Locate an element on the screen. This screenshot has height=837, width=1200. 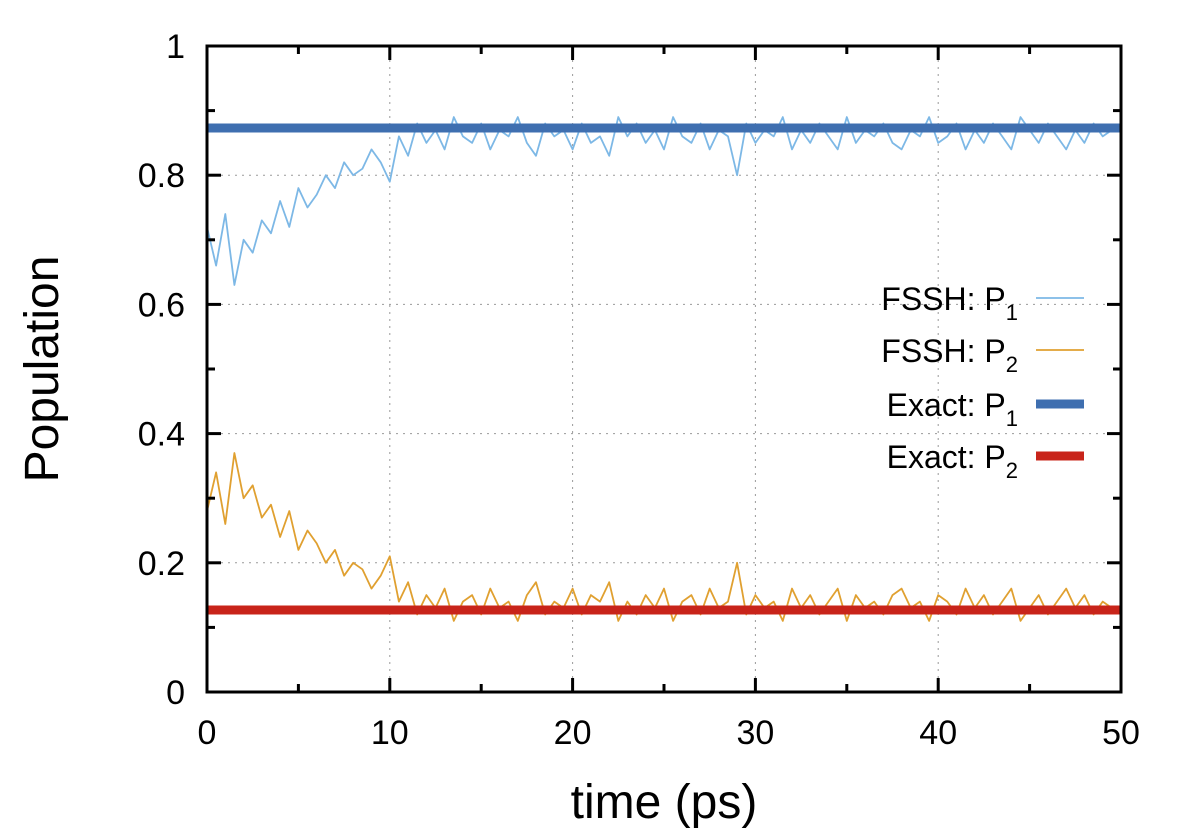
y-tick-label: 1 is located at coordinates (175, 47).